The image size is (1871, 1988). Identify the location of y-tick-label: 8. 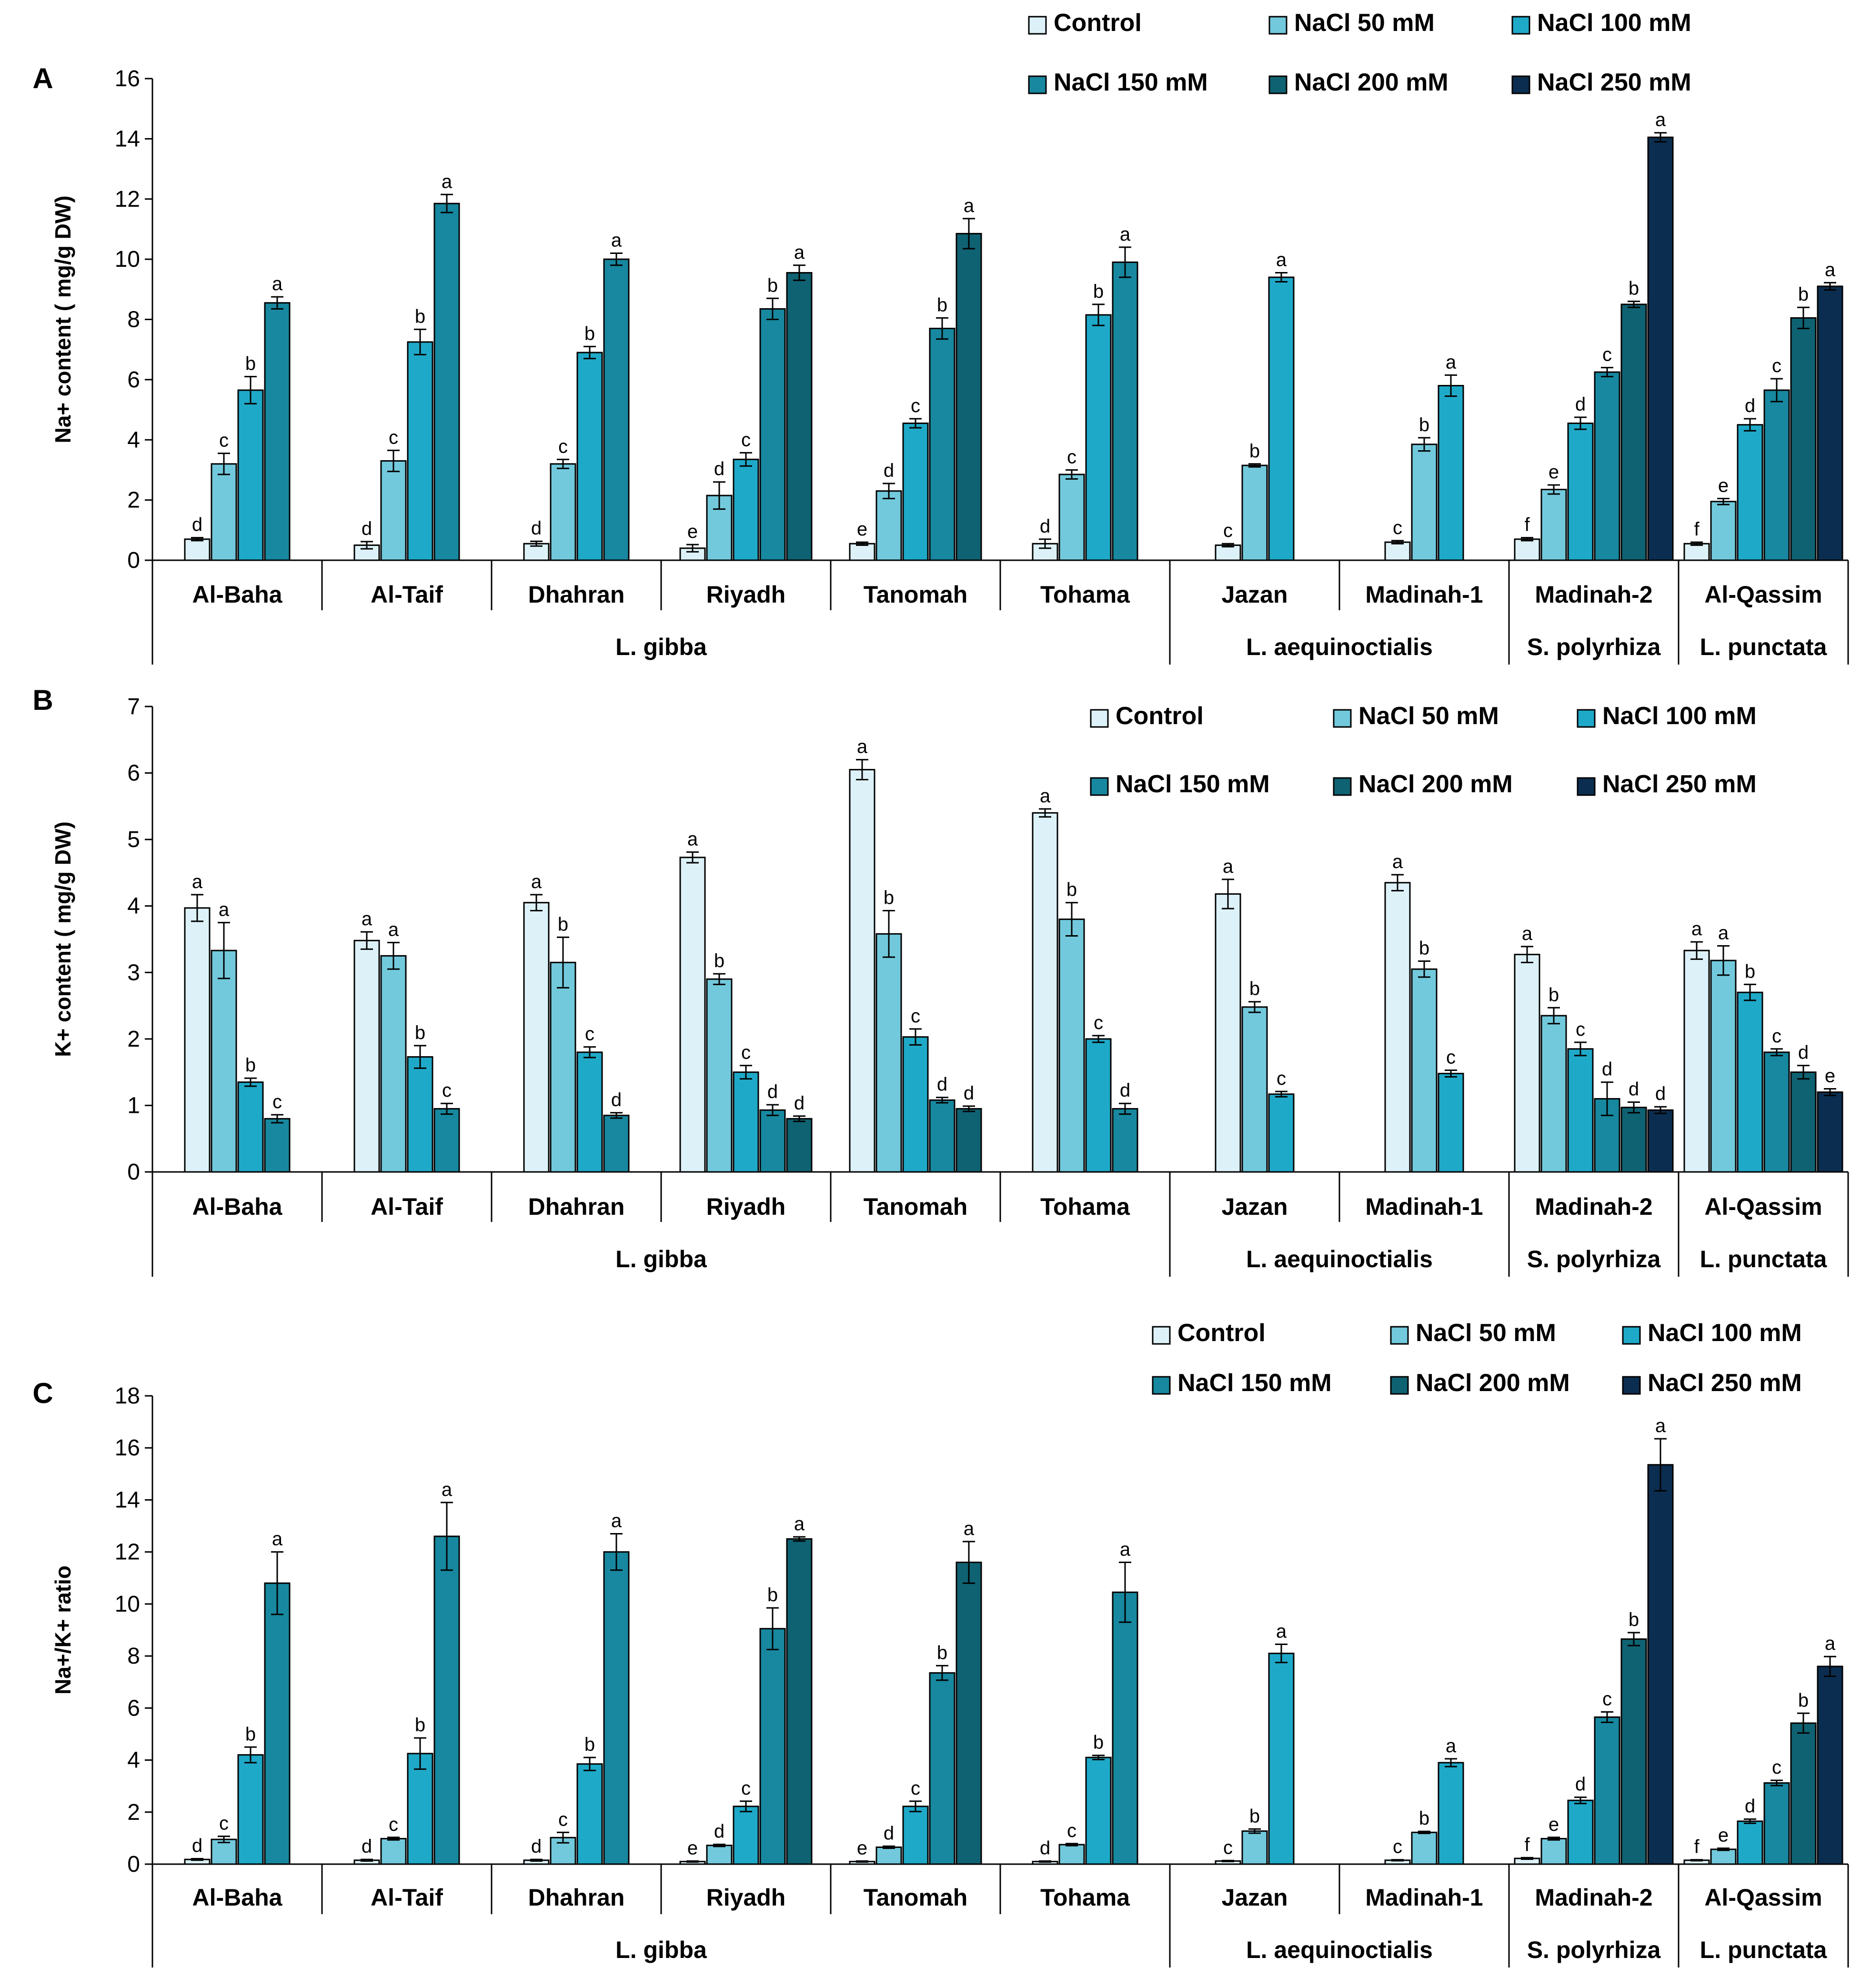
(133, 320).